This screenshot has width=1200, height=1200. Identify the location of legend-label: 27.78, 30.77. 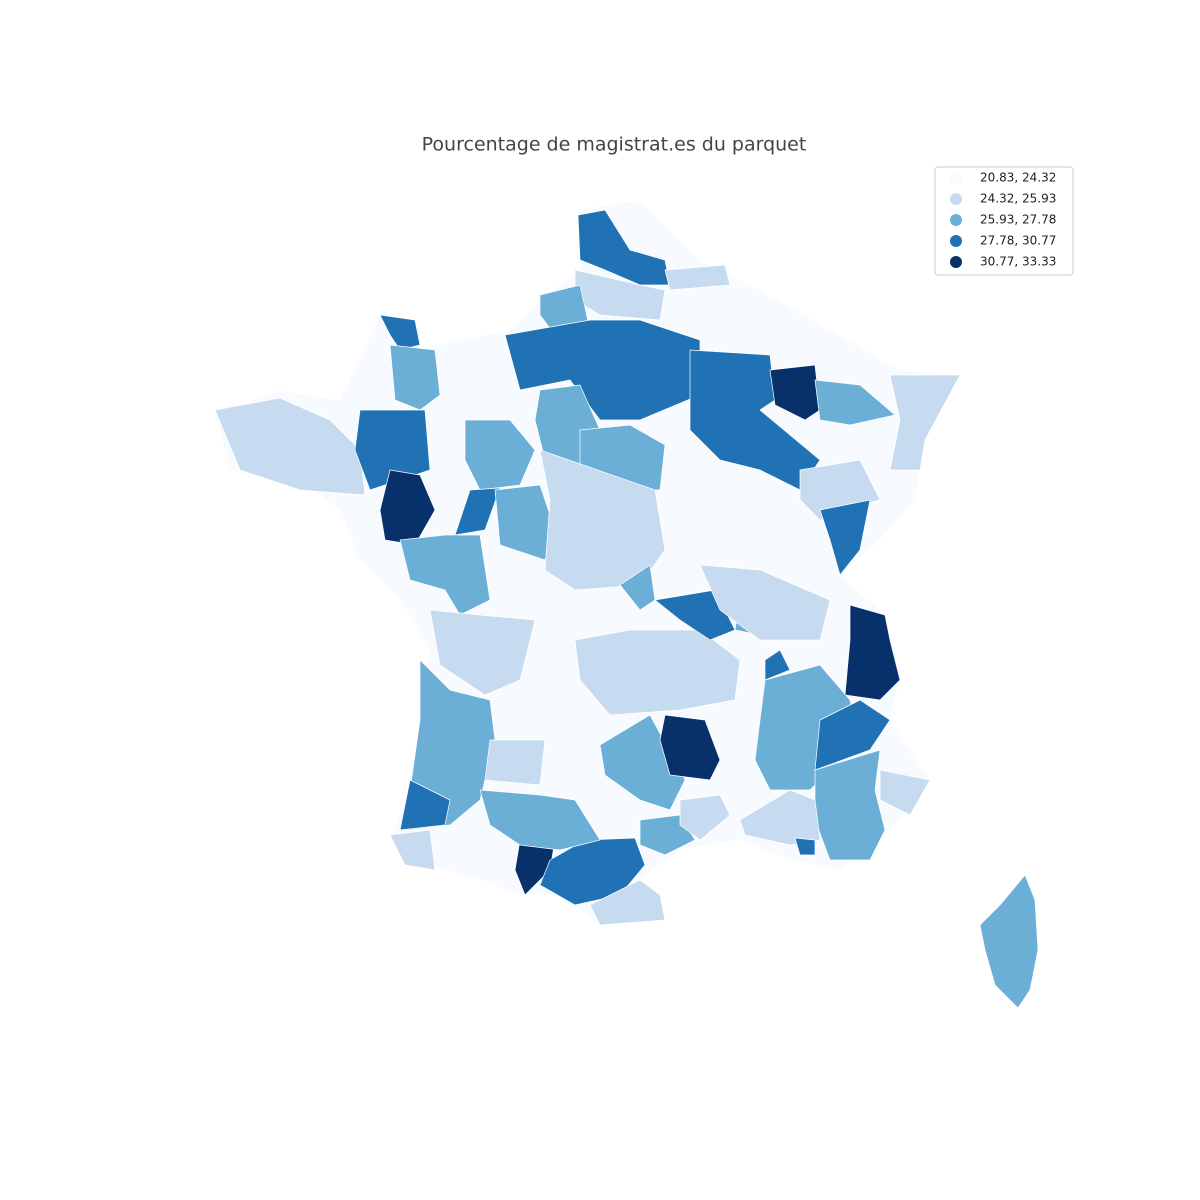
(1018, 241).